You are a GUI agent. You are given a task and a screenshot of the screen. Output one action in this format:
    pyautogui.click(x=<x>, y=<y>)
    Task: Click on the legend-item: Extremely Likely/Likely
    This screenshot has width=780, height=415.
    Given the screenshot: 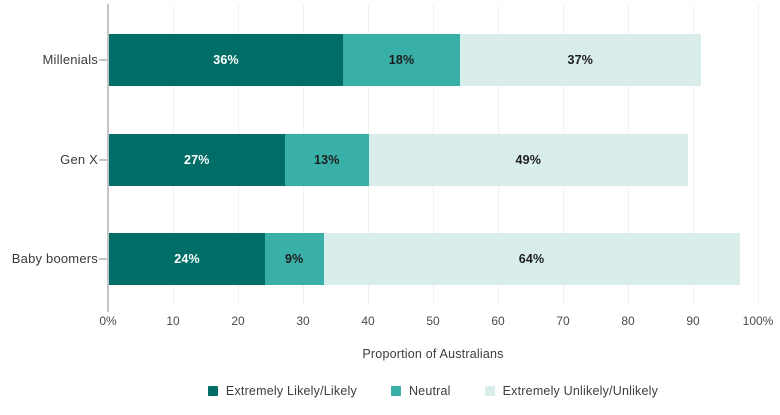 What is the action you would take?
    pyautogui.click(x=282, y=391)
    